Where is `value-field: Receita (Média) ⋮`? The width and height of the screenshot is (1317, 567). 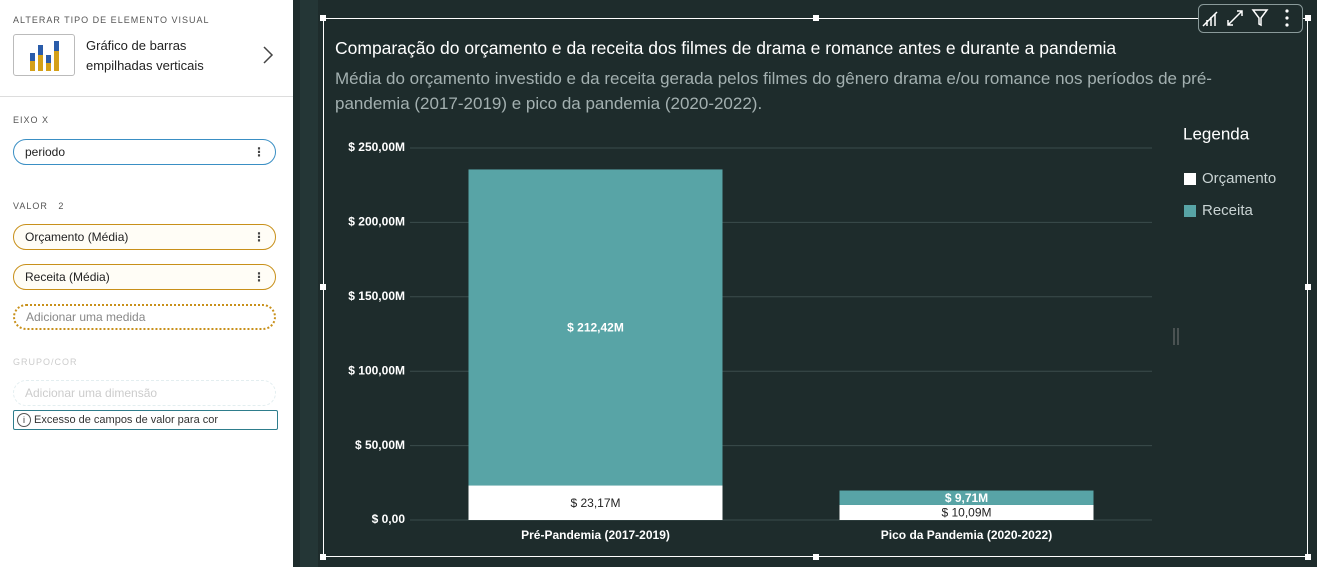 value-field: Receita (Média) ⋮ is located at coordinates (144, 277).